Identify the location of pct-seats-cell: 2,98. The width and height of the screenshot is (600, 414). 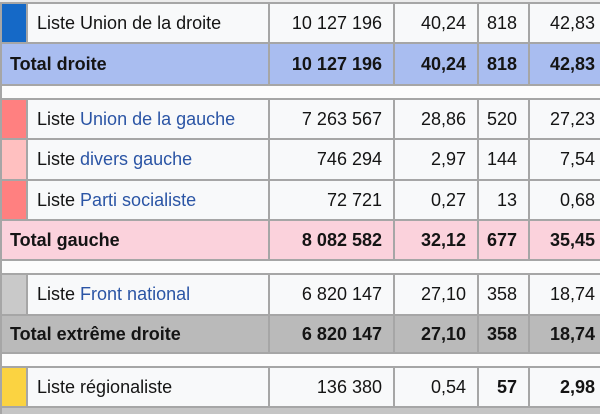
(564, 387).